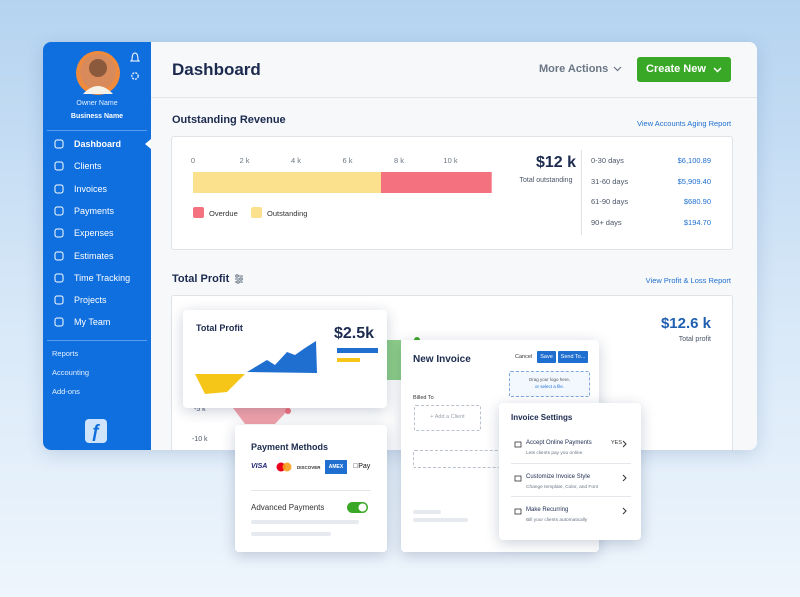 The height and width of the screenshot is (597, 800). I want to click on nav-item: Estimates, so click(94, 255).